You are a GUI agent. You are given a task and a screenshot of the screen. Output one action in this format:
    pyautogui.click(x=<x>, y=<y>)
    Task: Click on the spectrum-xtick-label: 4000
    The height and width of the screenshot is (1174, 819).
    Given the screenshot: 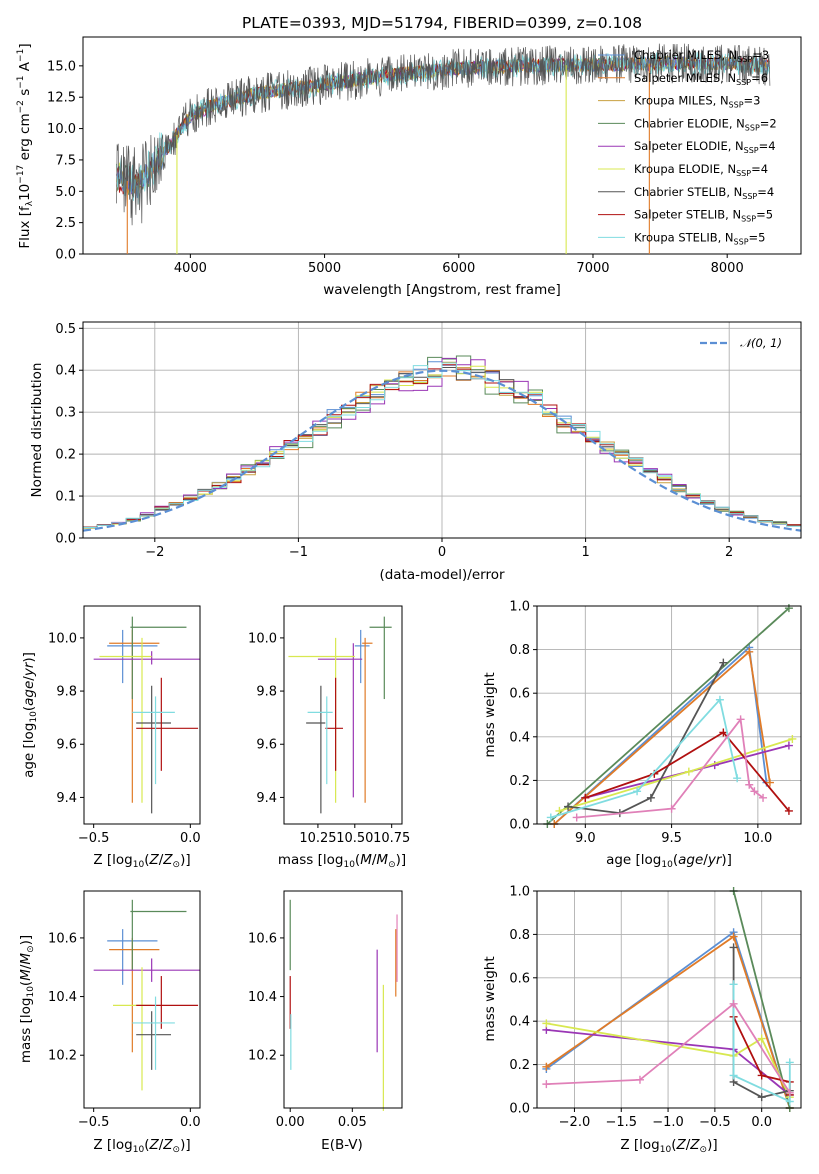 What is the action you would take?
    pyautogui.click(x=190, y=268)
    